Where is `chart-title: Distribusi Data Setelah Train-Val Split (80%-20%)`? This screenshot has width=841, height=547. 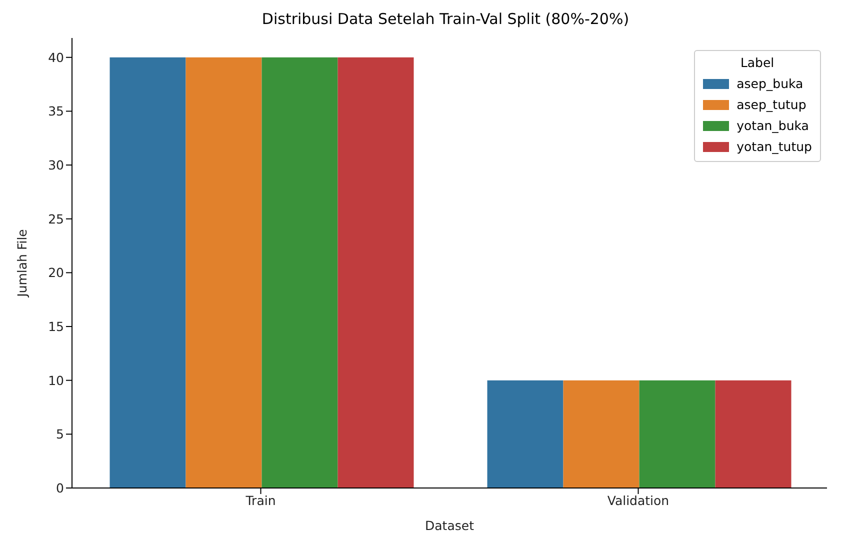 chart-title: Distribusi Data Setelah Train-Val Split (80%-20%) is located at coordinates (445, 19).